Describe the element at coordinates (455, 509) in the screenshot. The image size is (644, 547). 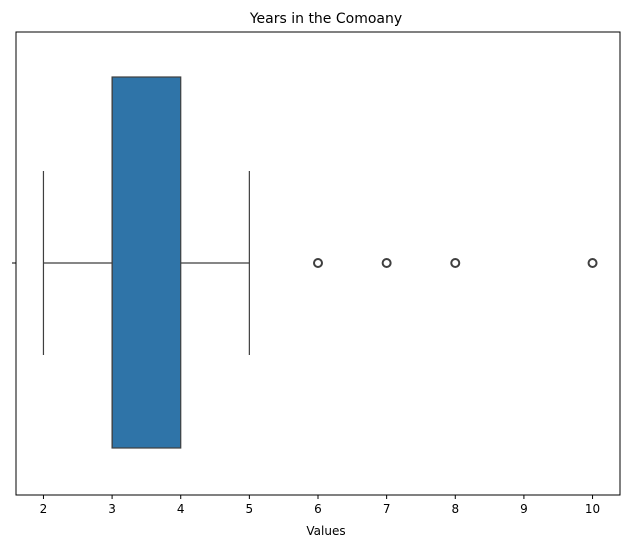
I see `x-tick-label: 8` at that location.